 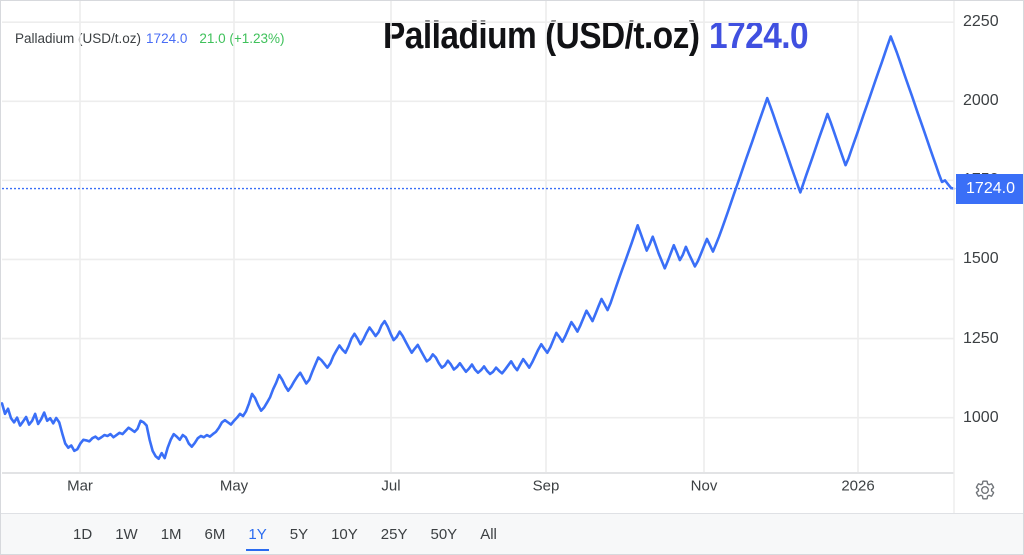 What do you see at coordinates (488, 534) in the screenshot?
I see `range-option-all: All` at bounding box center [488, 534].